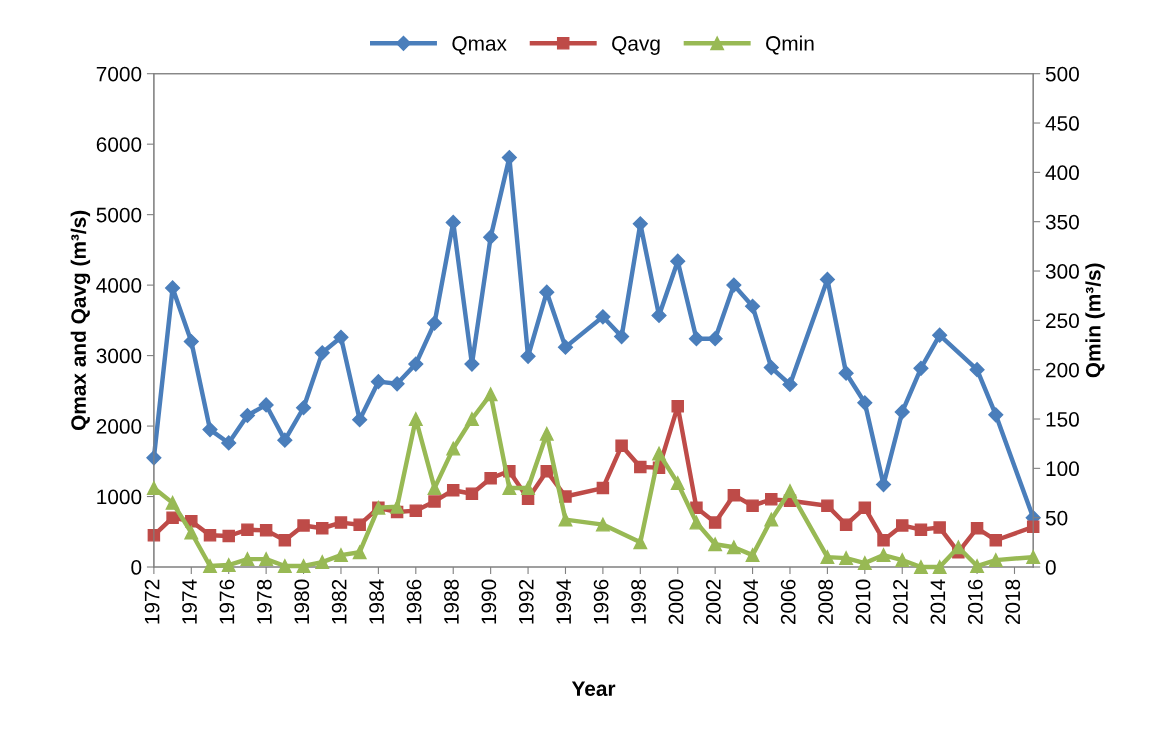 The height and width of the screenshot is (752, 1157). Describe the element at coordinates (713, 602) in the screenshot. I see `x-tick-label: 2002` at that location.